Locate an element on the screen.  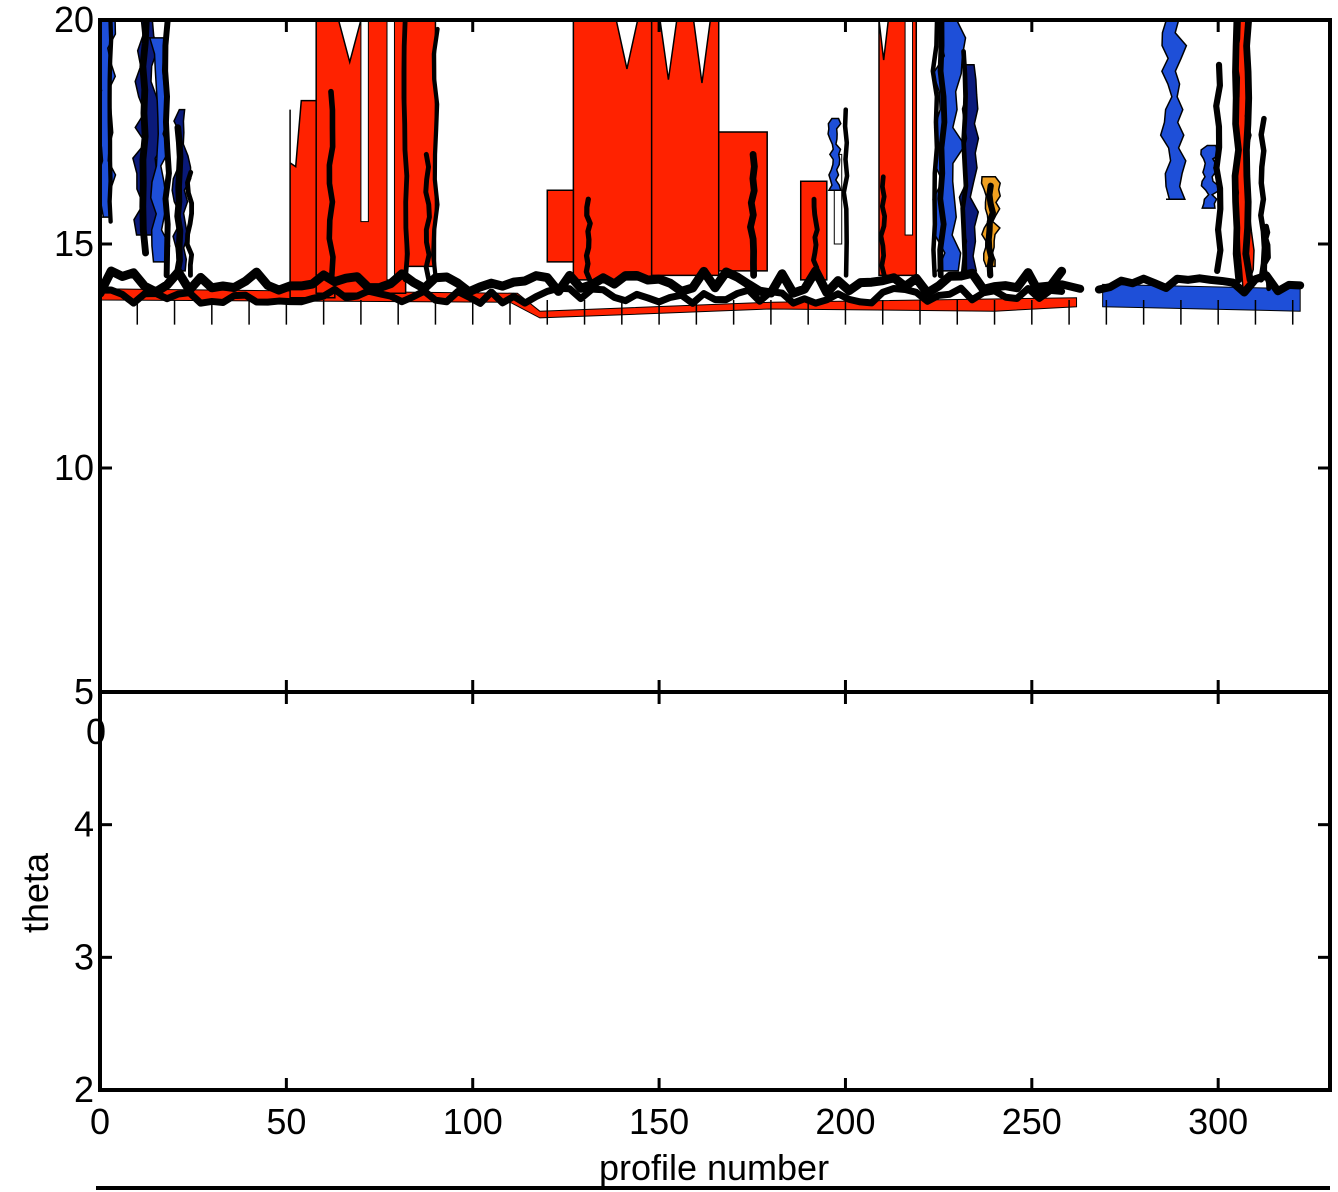
overlapping-x-tick-label: 0 is located at coordinates (96, 731).